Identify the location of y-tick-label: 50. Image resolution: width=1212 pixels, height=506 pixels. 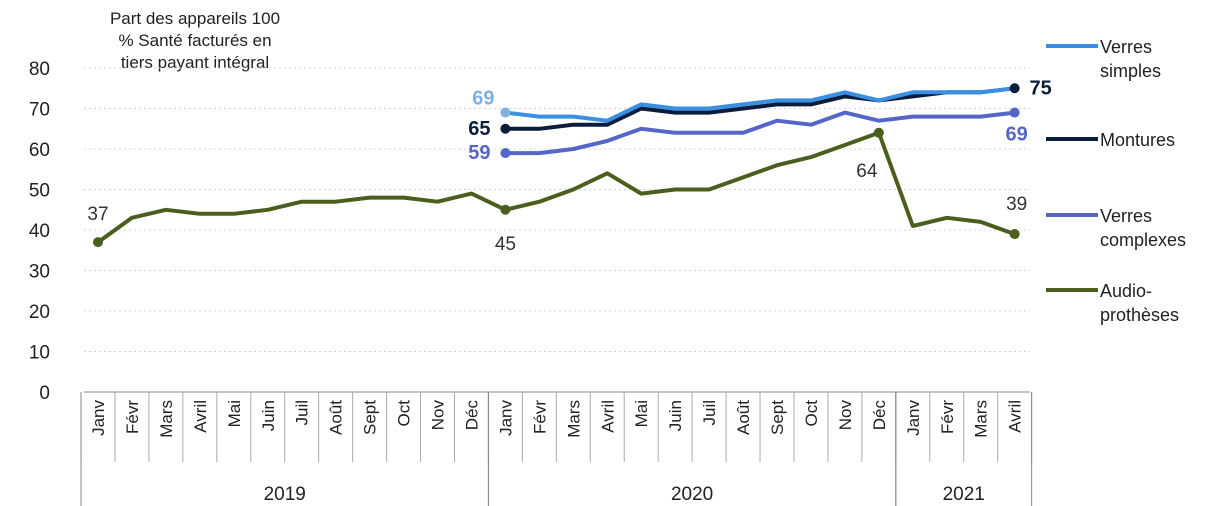
(39, 191).